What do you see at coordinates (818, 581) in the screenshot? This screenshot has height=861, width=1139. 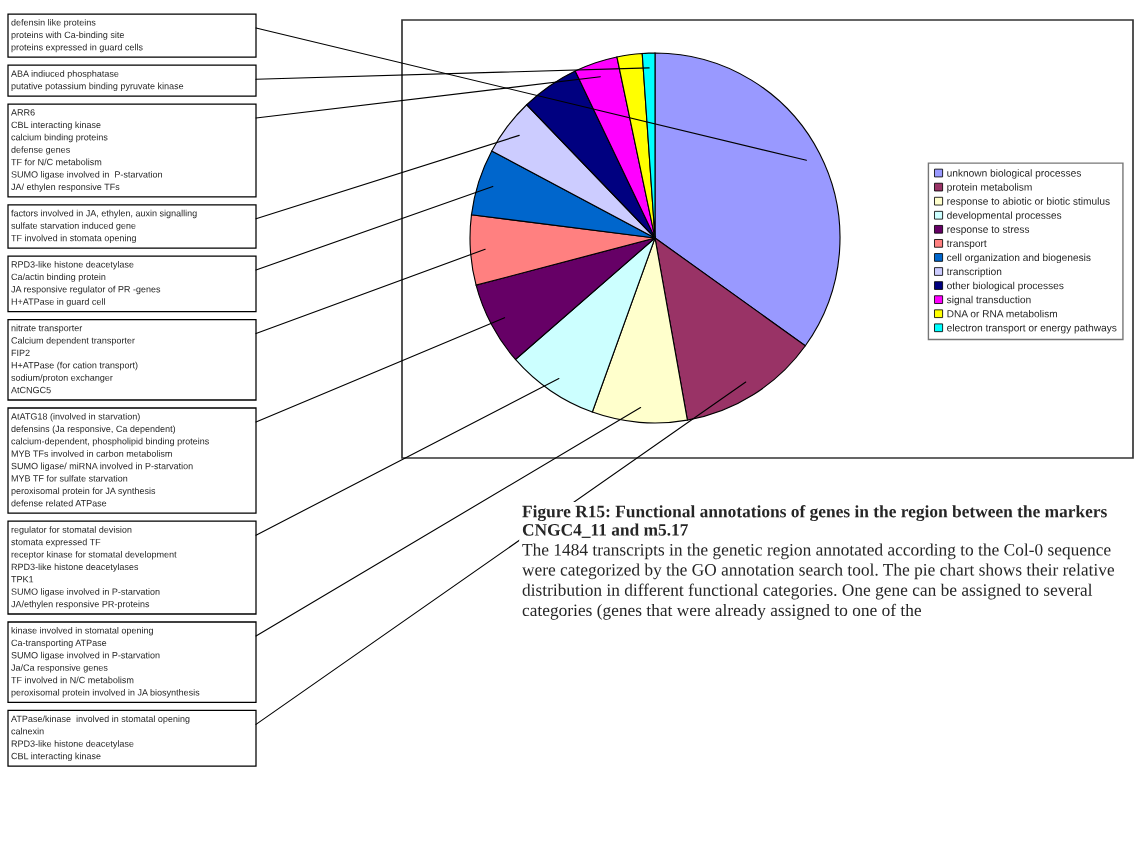 I see `text: The 1484 transcripts in the genetic region annotated according to the Col-0 sequence were categorized by the GO annotation search tool. The pie chart shows their relative distribution in different functional categories. One gene can be assigned to several categories (genes that were already assigned to one of the` at bounding box center [818, 581].